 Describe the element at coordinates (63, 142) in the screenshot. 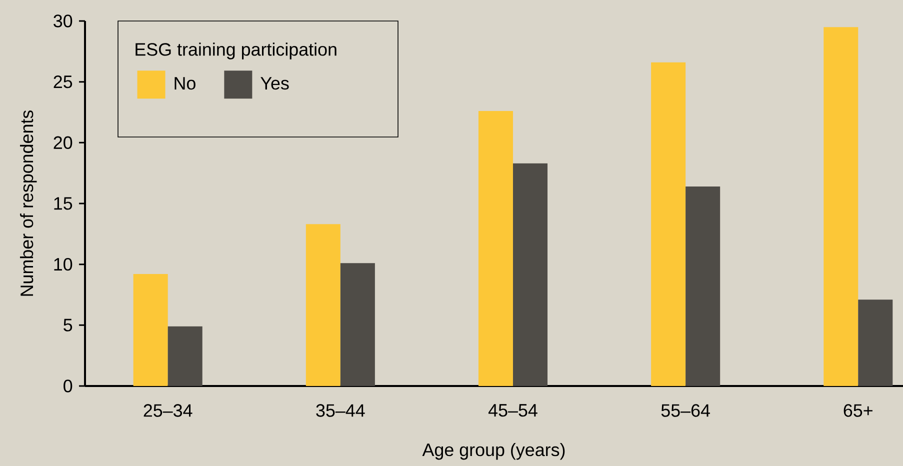

I see `y-tick-label: 20` at that location.